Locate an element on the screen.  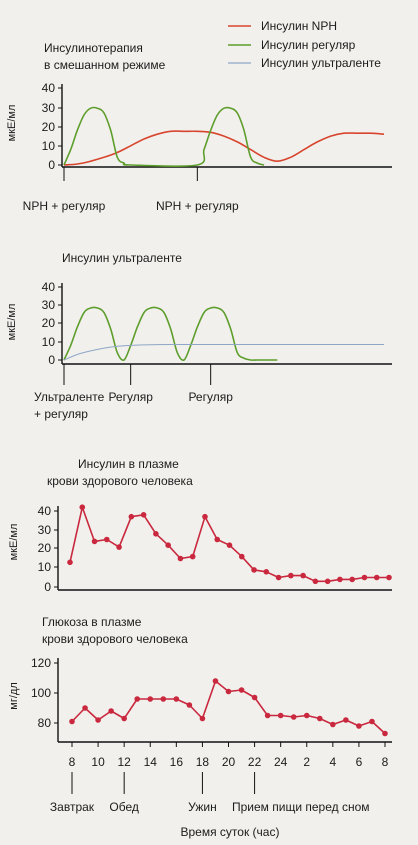
legend-label-ultralente: Инсулин ультраленте is located at coordinates (321, 63).